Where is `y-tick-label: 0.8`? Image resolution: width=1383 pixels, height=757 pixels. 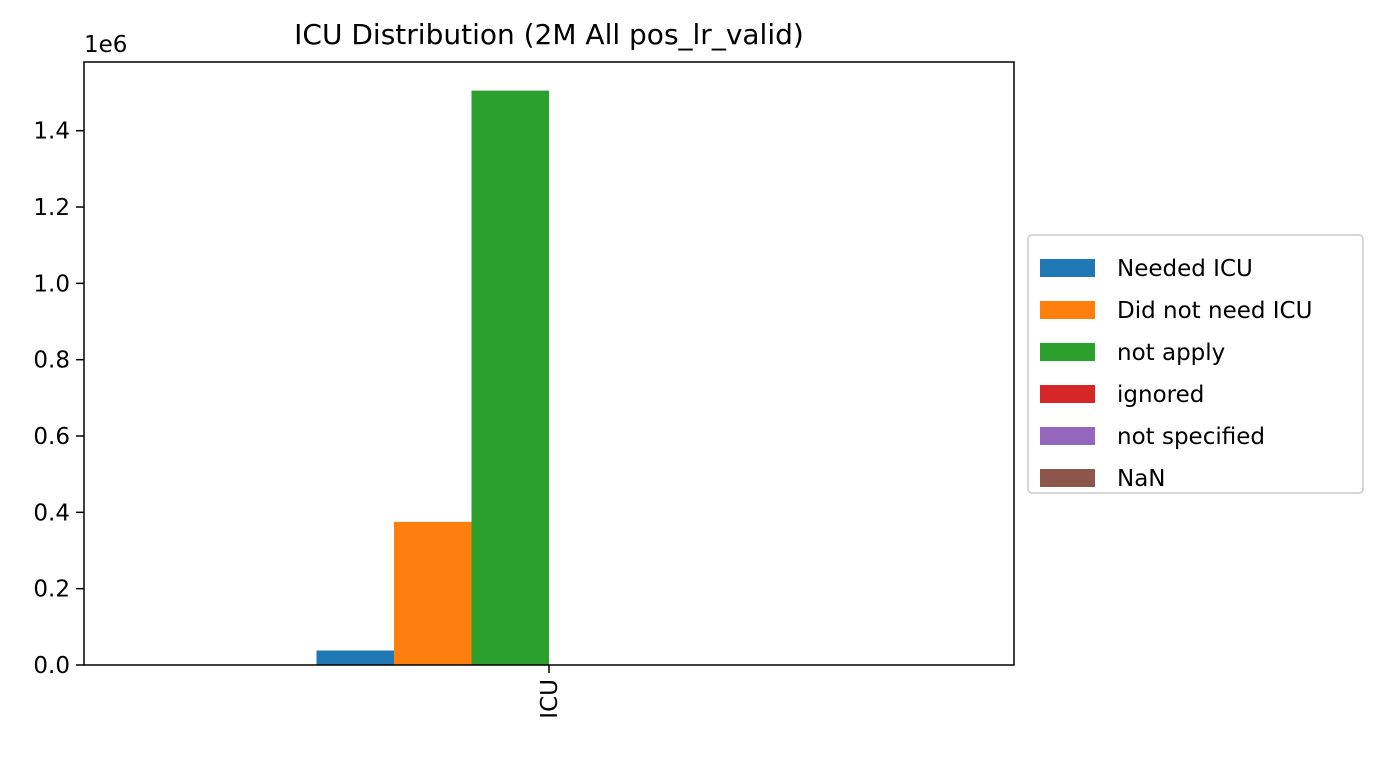 y-tick-label: 0.8 is located at coordinates (51, 361).